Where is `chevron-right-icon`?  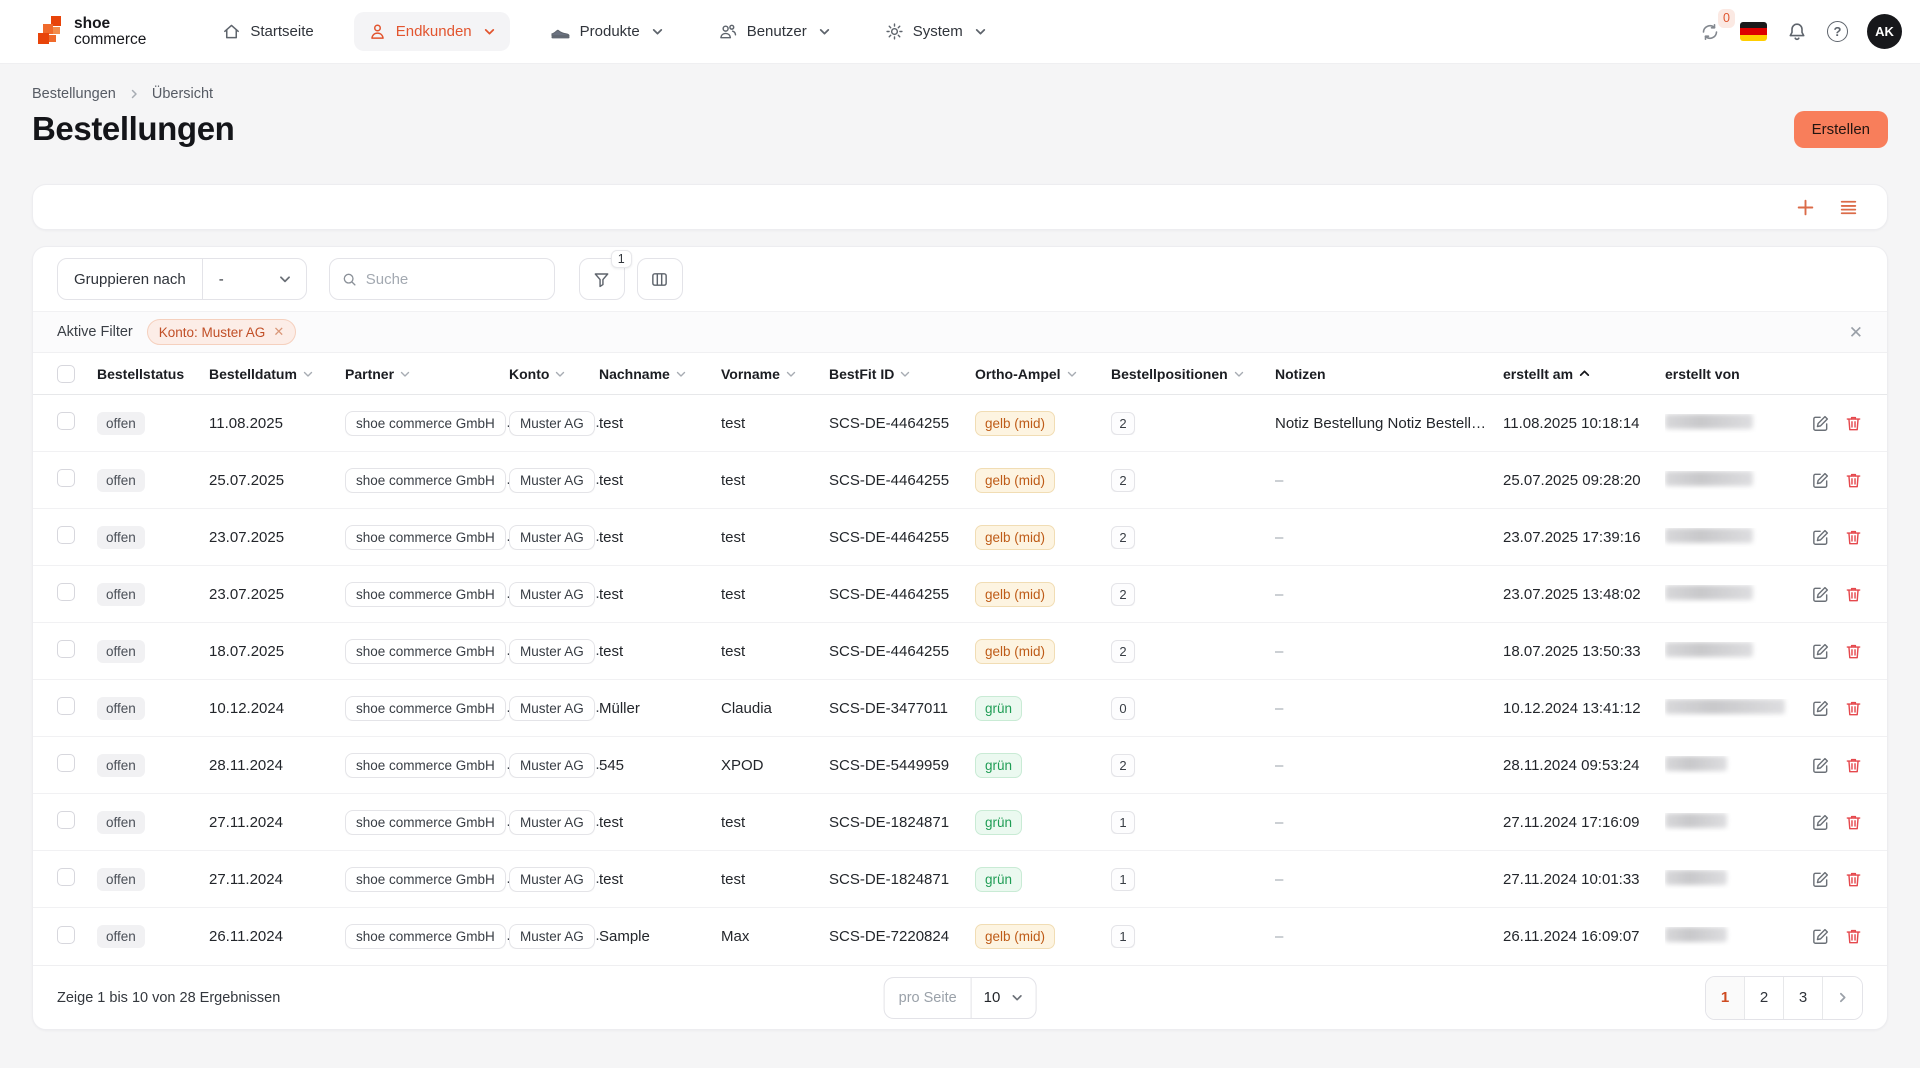
chevron-right-icon is located at coordinates (1843, 997).